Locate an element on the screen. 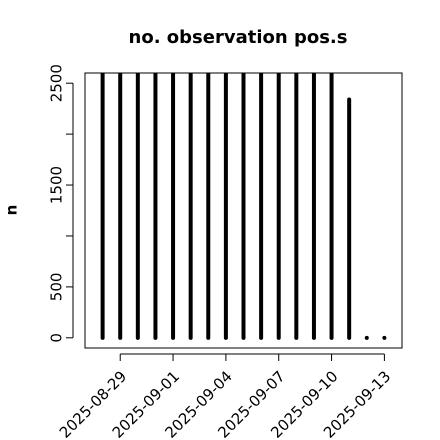  y-tick-label: 1500 is located at coordinates (57, 185).